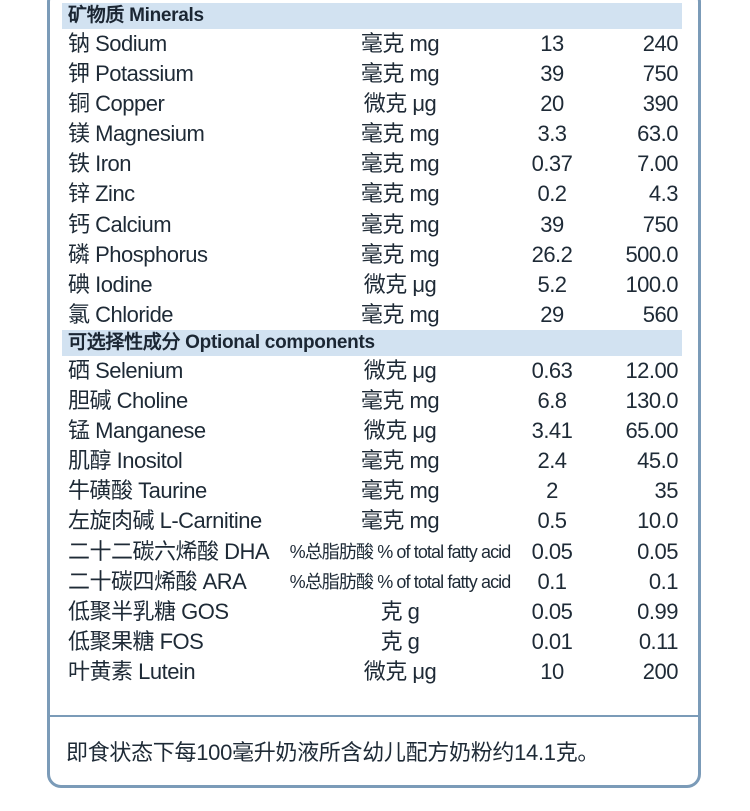  What do you see at coordinates (552, 671) in the screenshot?
I see `value-per-100kj: 10` at bounding box center [552, 671].